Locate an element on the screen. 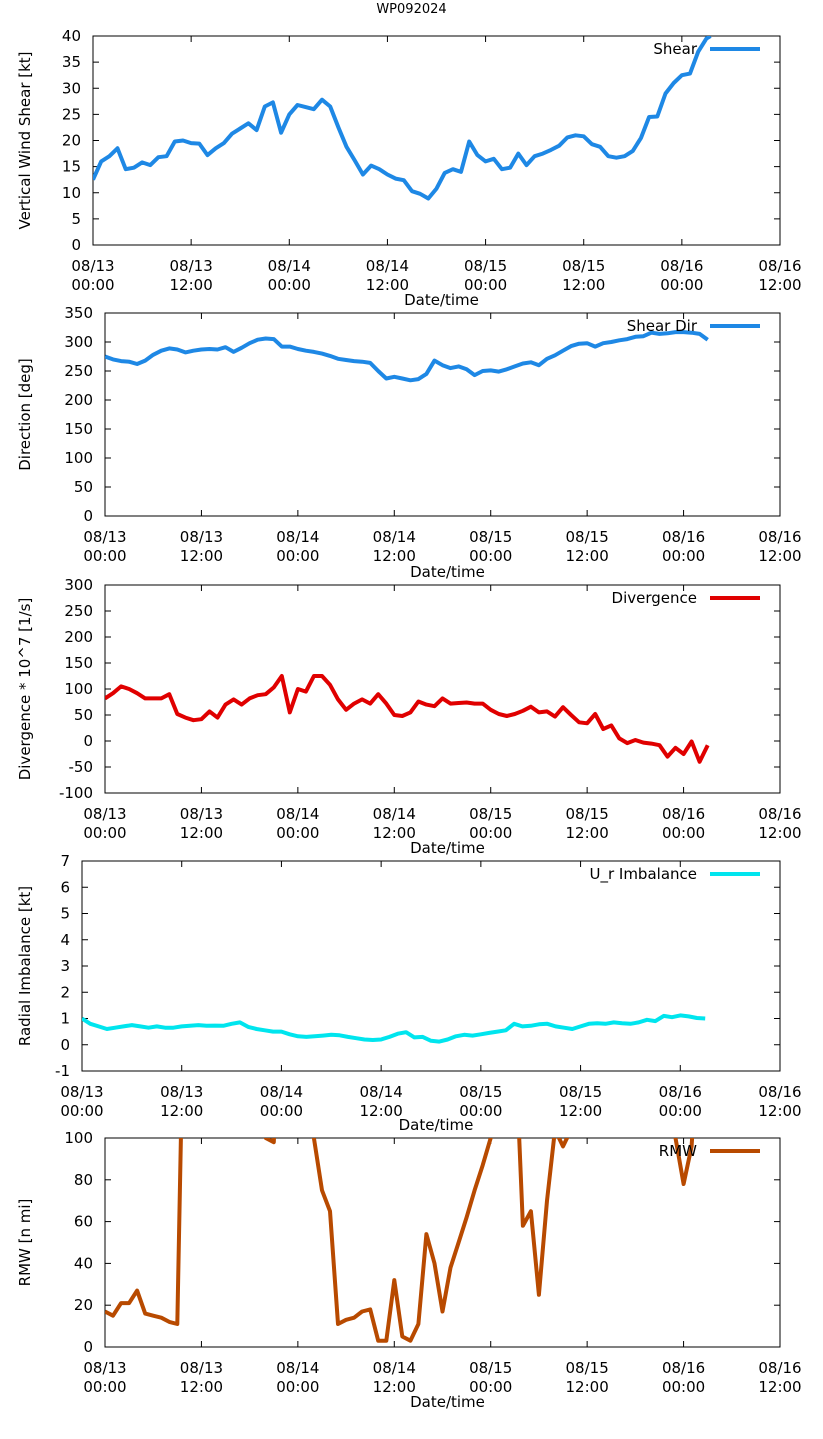 Image resolution: width=823 pixels, height=1439 pixels. y-tick-label: 10 is located at coordinates (71, 193).